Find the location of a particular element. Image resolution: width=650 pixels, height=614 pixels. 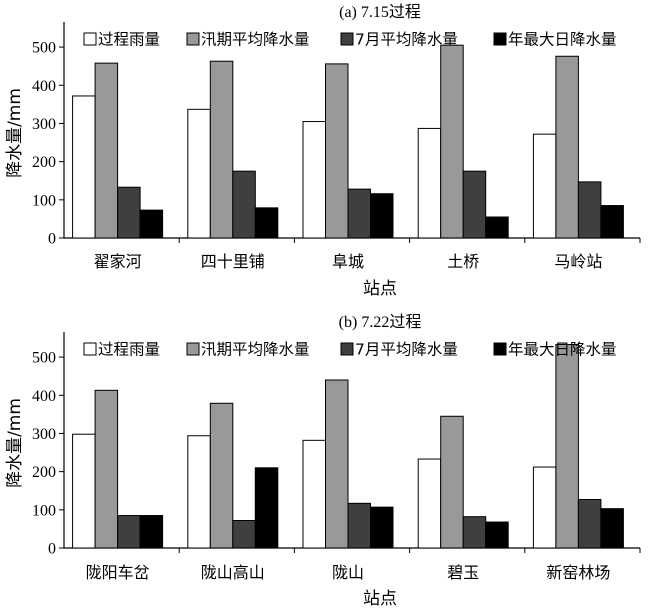

chart-title: (b) 7.22过程 is located at coordinates (380, 322).